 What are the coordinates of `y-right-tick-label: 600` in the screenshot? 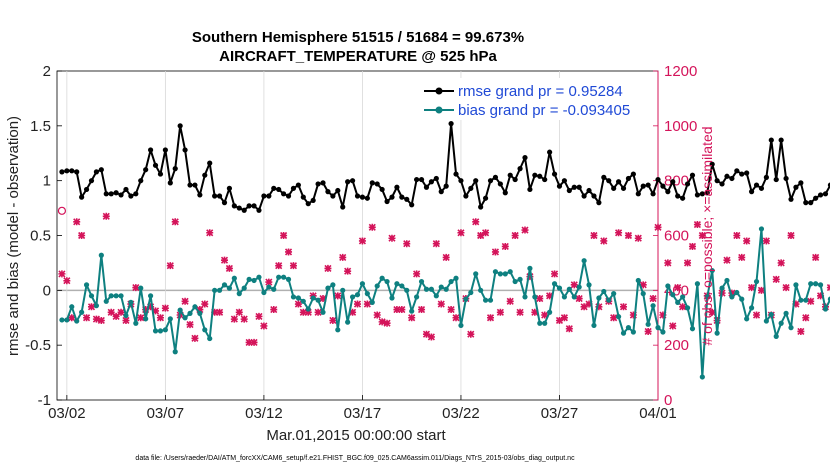 It's located at (676, 236).